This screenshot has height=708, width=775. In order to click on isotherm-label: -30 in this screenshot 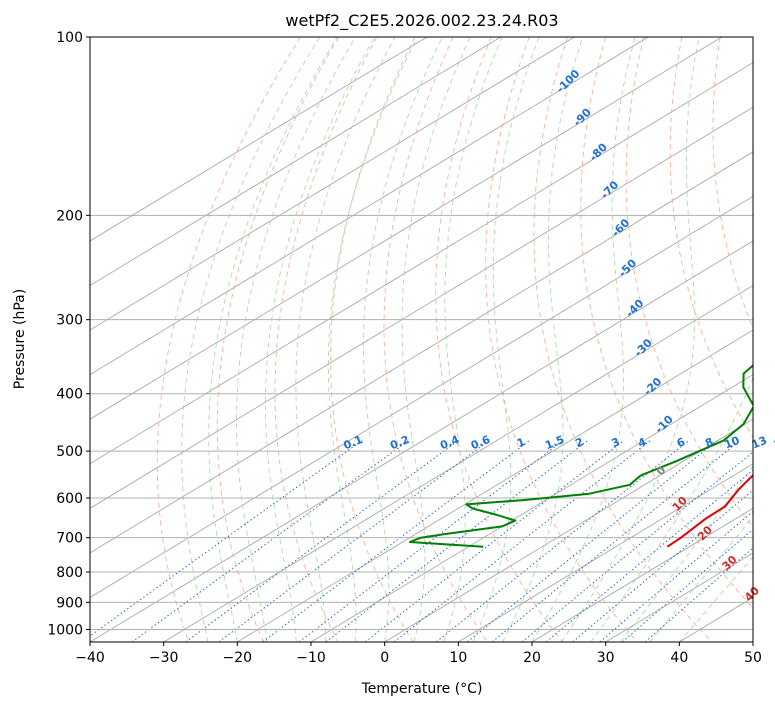, I will do `click(643, 347)`.